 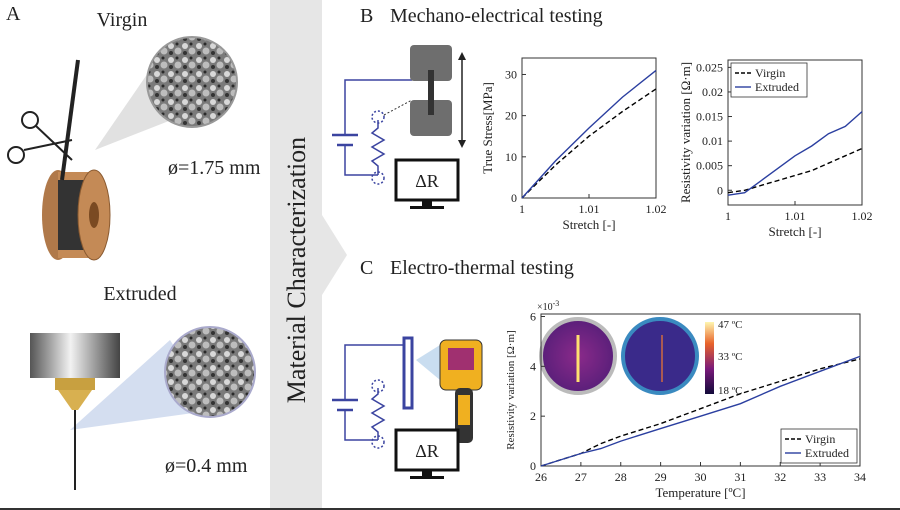 What do you see at coordinates (366, 16) in the screenshot?
I see `panel-label: B` at bounding box center [366, 16].